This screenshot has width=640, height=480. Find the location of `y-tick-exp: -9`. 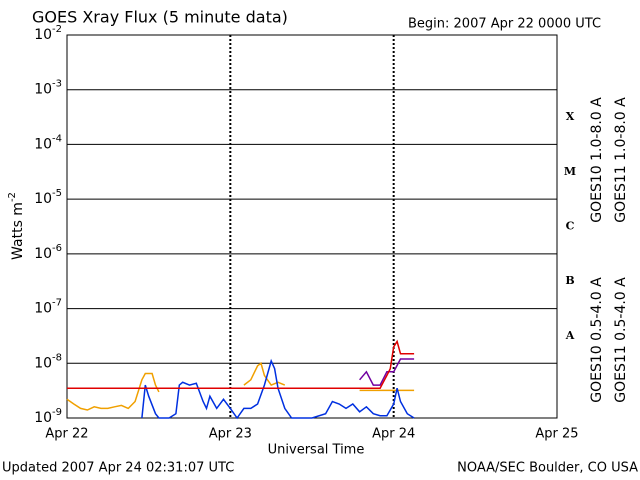

y-tick-exp: -9 is located at coordinates (57, 412).